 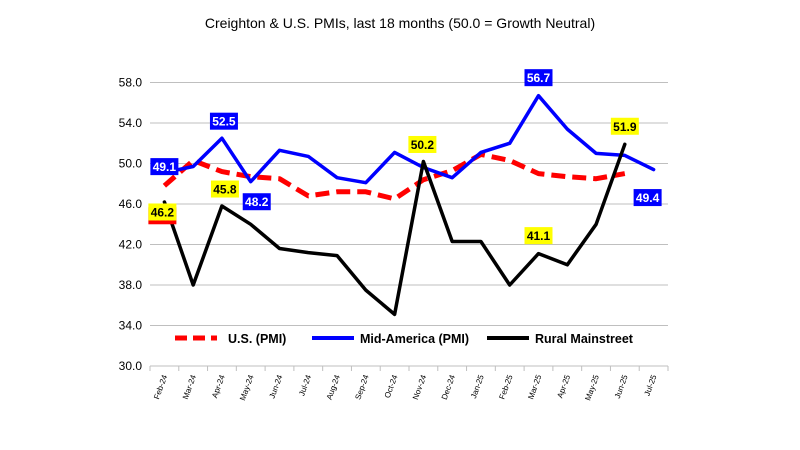 I want to click on data-label: 46.2, so click(x=162, y=212).